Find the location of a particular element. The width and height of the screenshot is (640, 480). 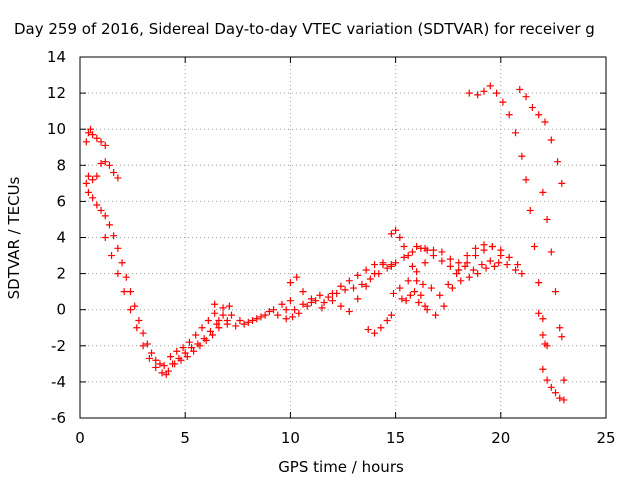

y-tick-label: -2 is located at coordinates (58, 346).